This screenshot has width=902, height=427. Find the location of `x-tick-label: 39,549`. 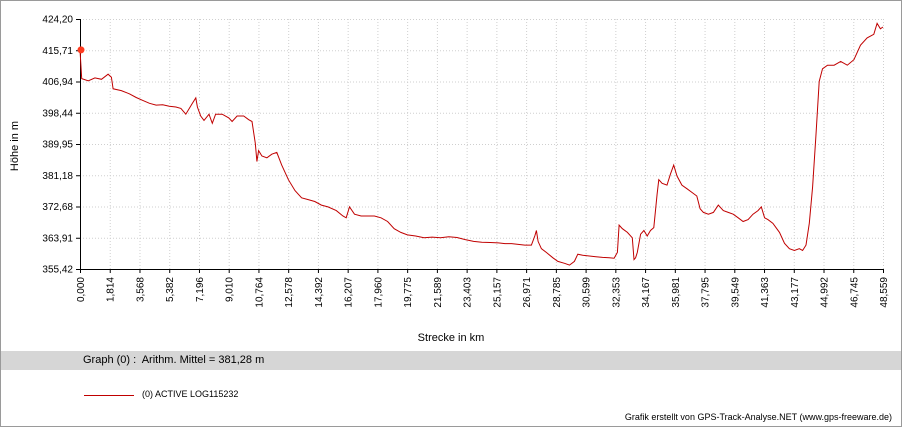

x-tick-label: 39,549 is located at coordinates (735, 292).